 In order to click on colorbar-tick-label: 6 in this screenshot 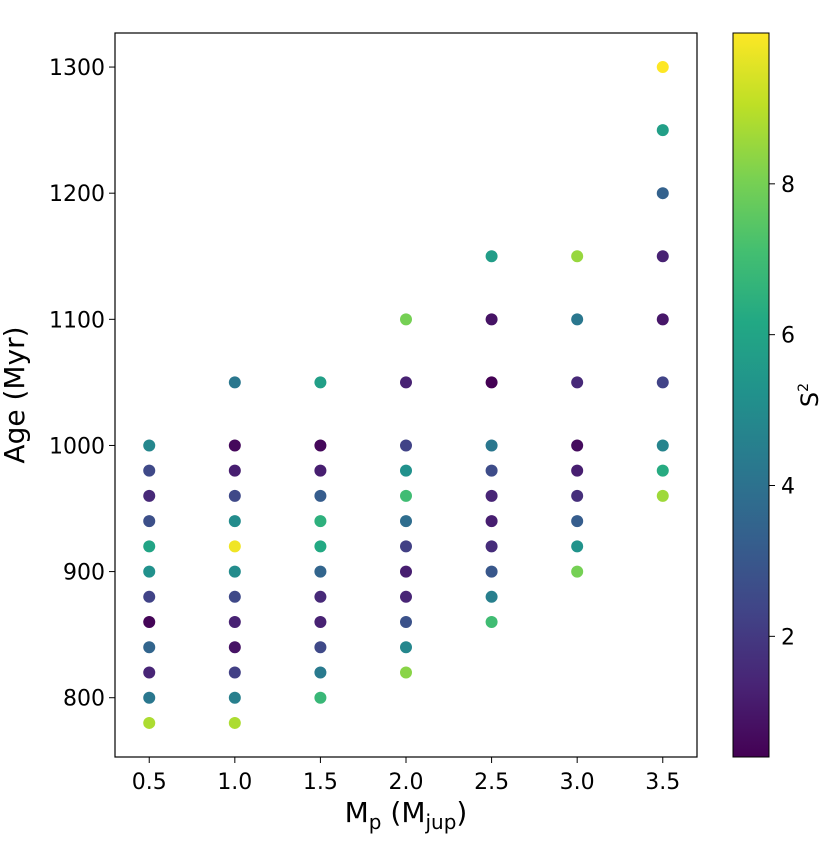, I will do `click(788, 336)`.